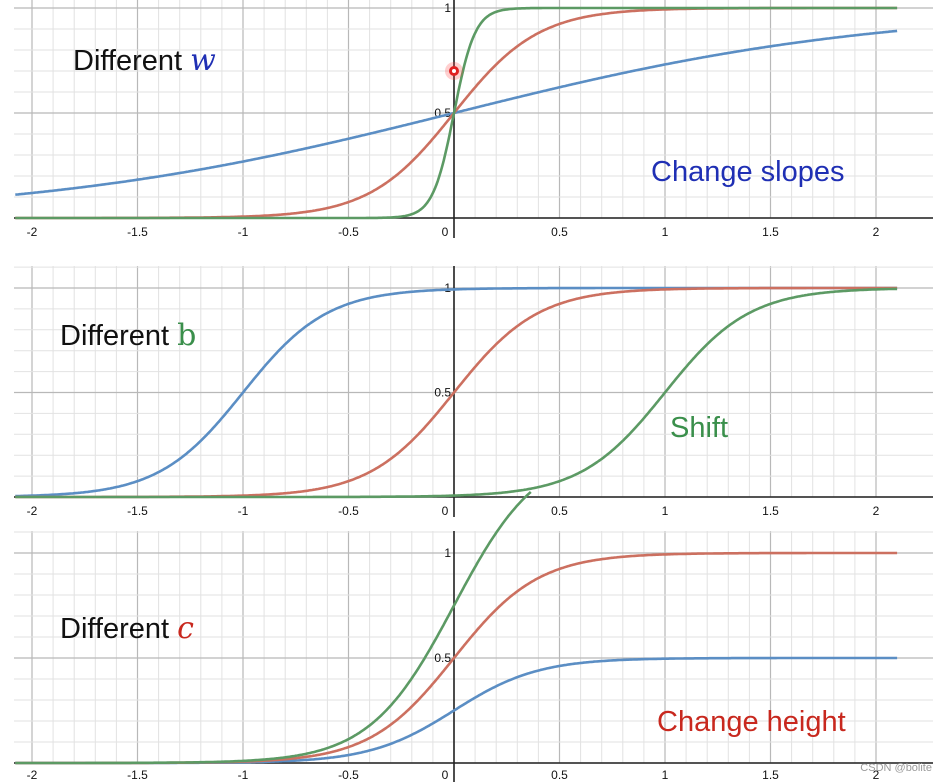  I want to click on panel-annotation: Shift, so click(699, 428).